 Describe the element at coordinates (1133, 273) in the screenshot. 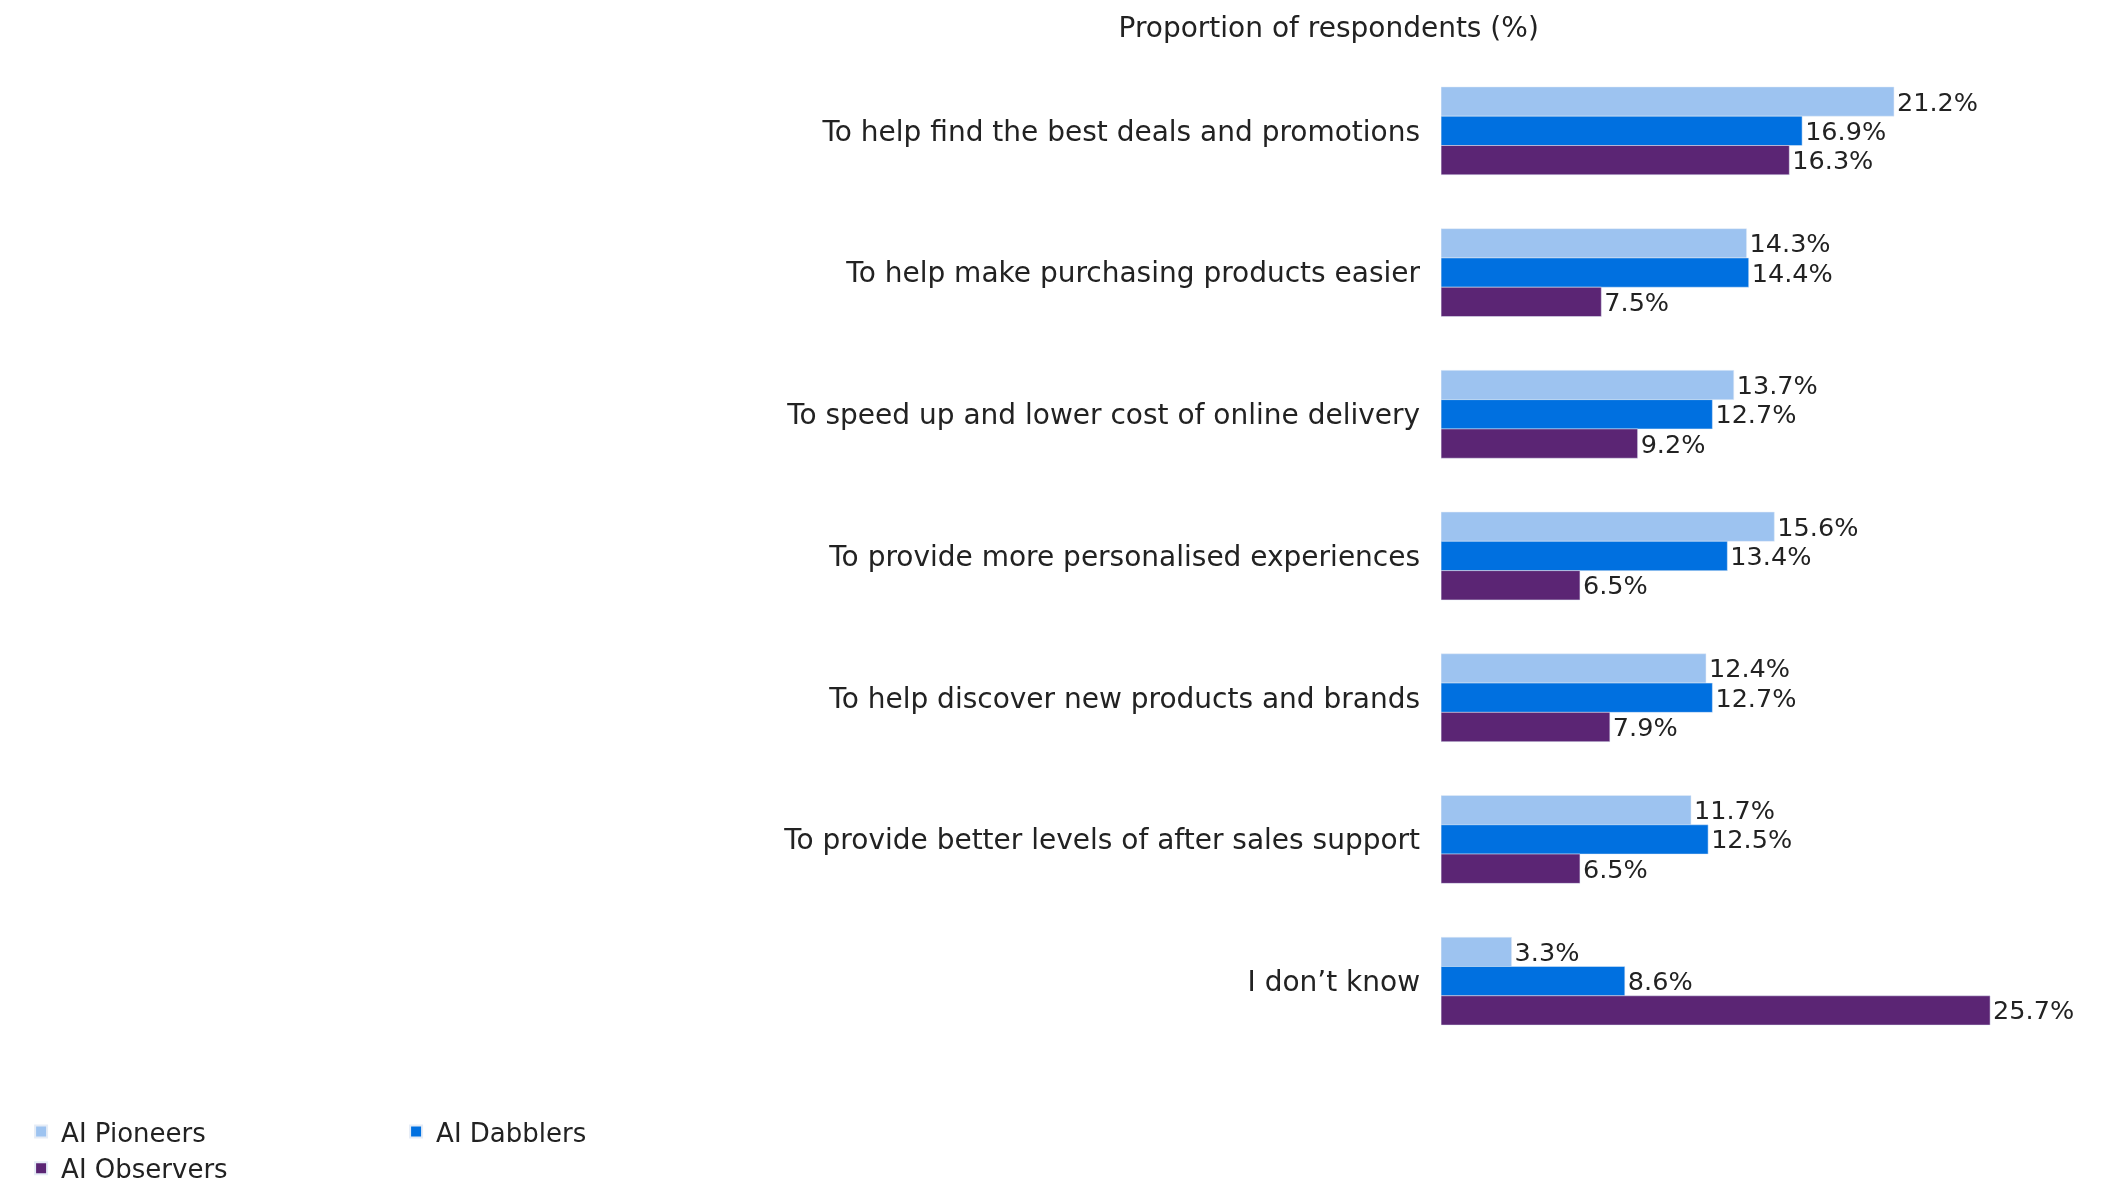

I see `y-tick-label: To help make purchasing products easier` at that location.